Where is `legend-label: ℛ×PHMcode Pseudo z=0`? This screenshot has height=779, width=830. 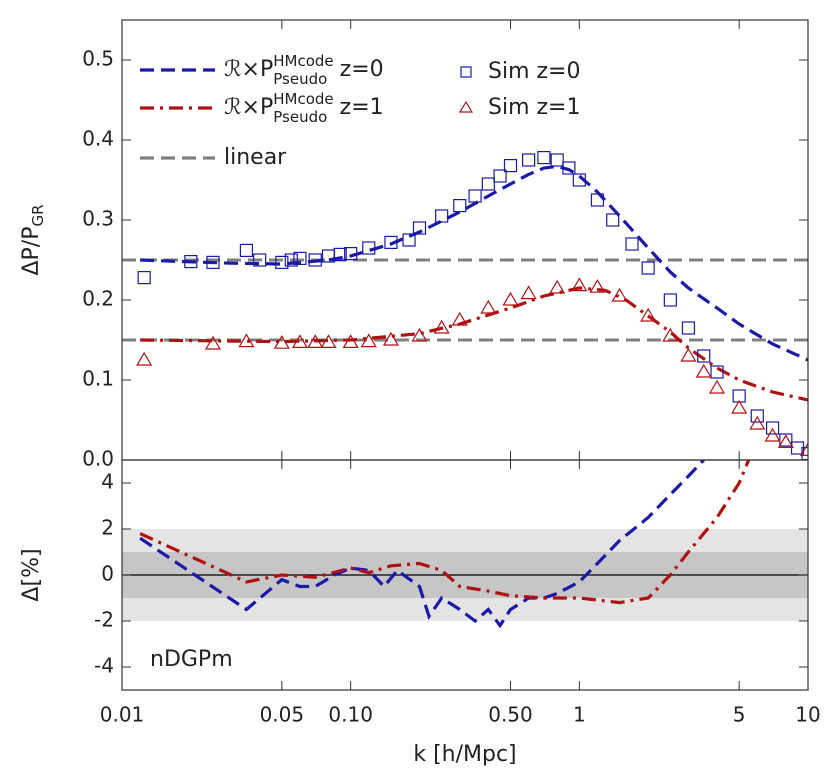
legend-label: ℛ×PHMcode Pseudo z=0 is located at coordinates (304, 70).